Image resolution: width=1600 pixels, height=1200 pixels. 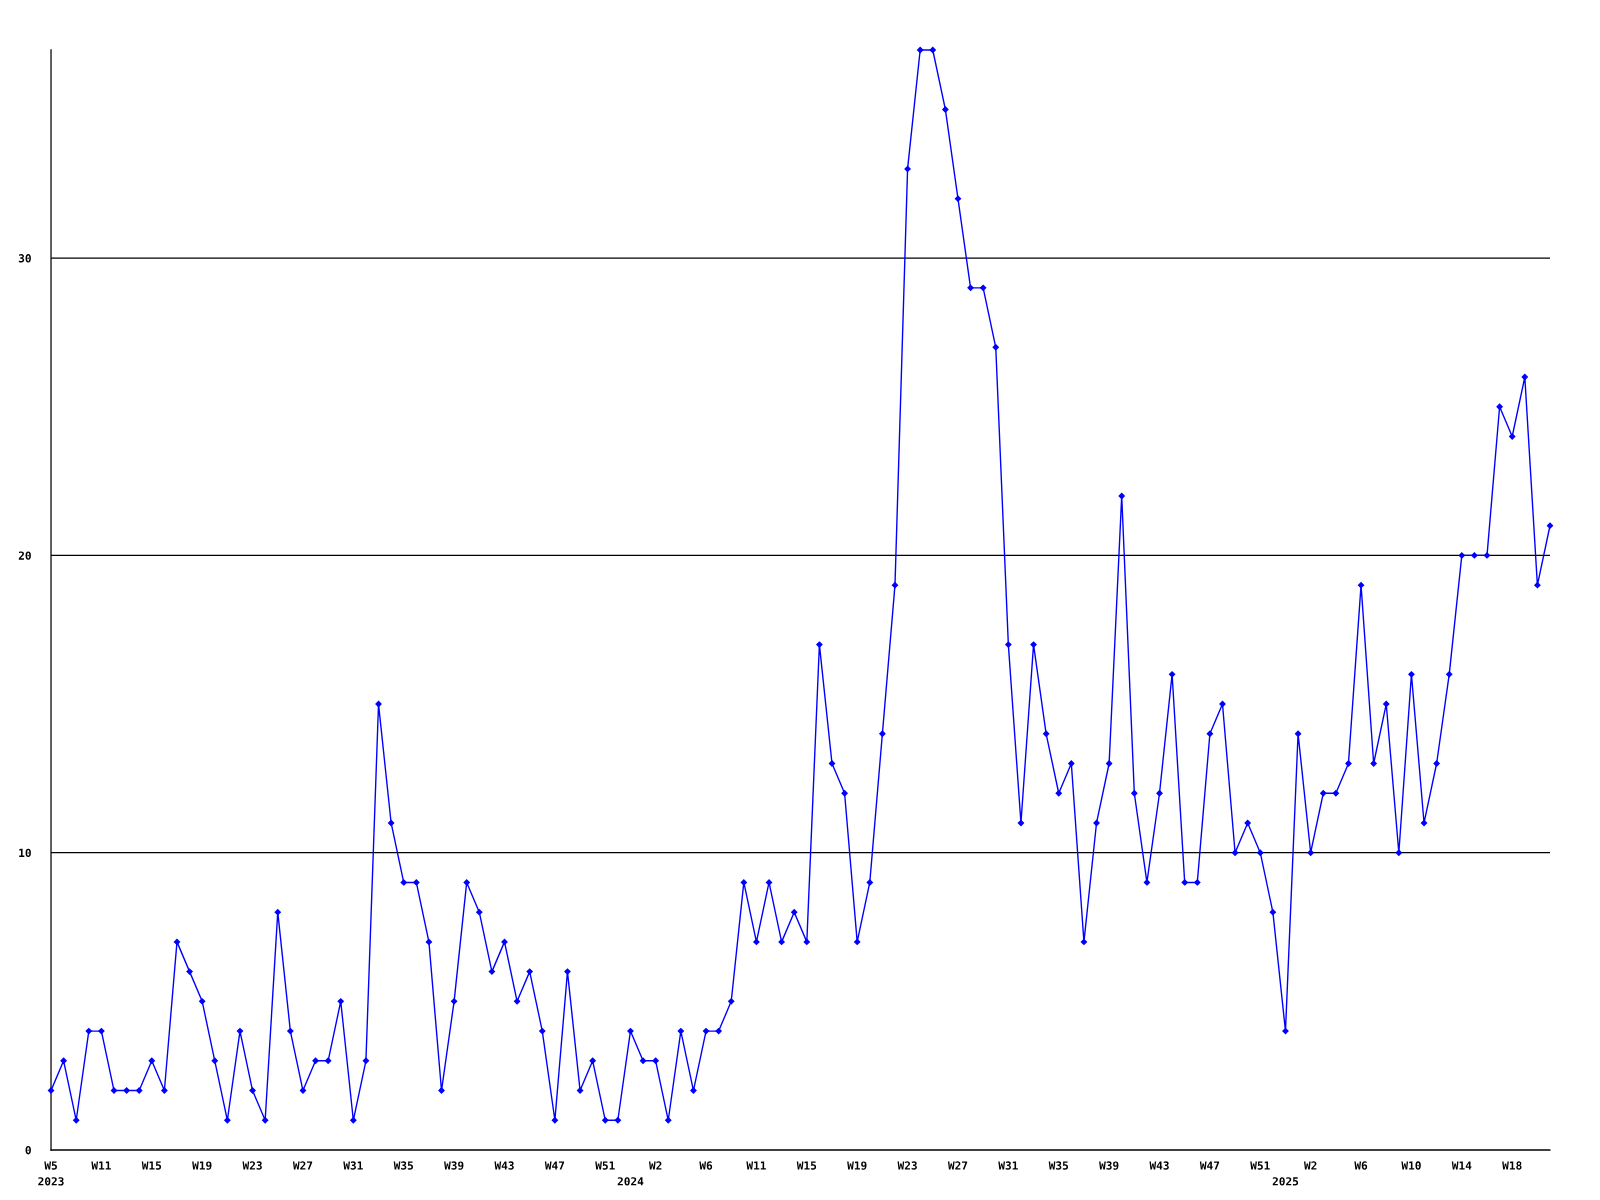 What do you see at coordinates (630, 1181) in the screenshot?
I see `x-tick-label: 2024` at bounding box center [630, 1181].